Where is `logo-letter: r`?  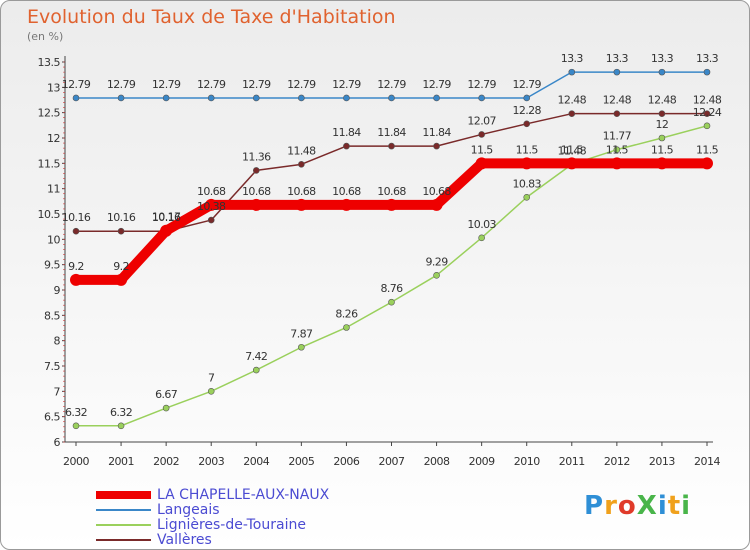 logo-letter: r is located at coordinates (611, 506).